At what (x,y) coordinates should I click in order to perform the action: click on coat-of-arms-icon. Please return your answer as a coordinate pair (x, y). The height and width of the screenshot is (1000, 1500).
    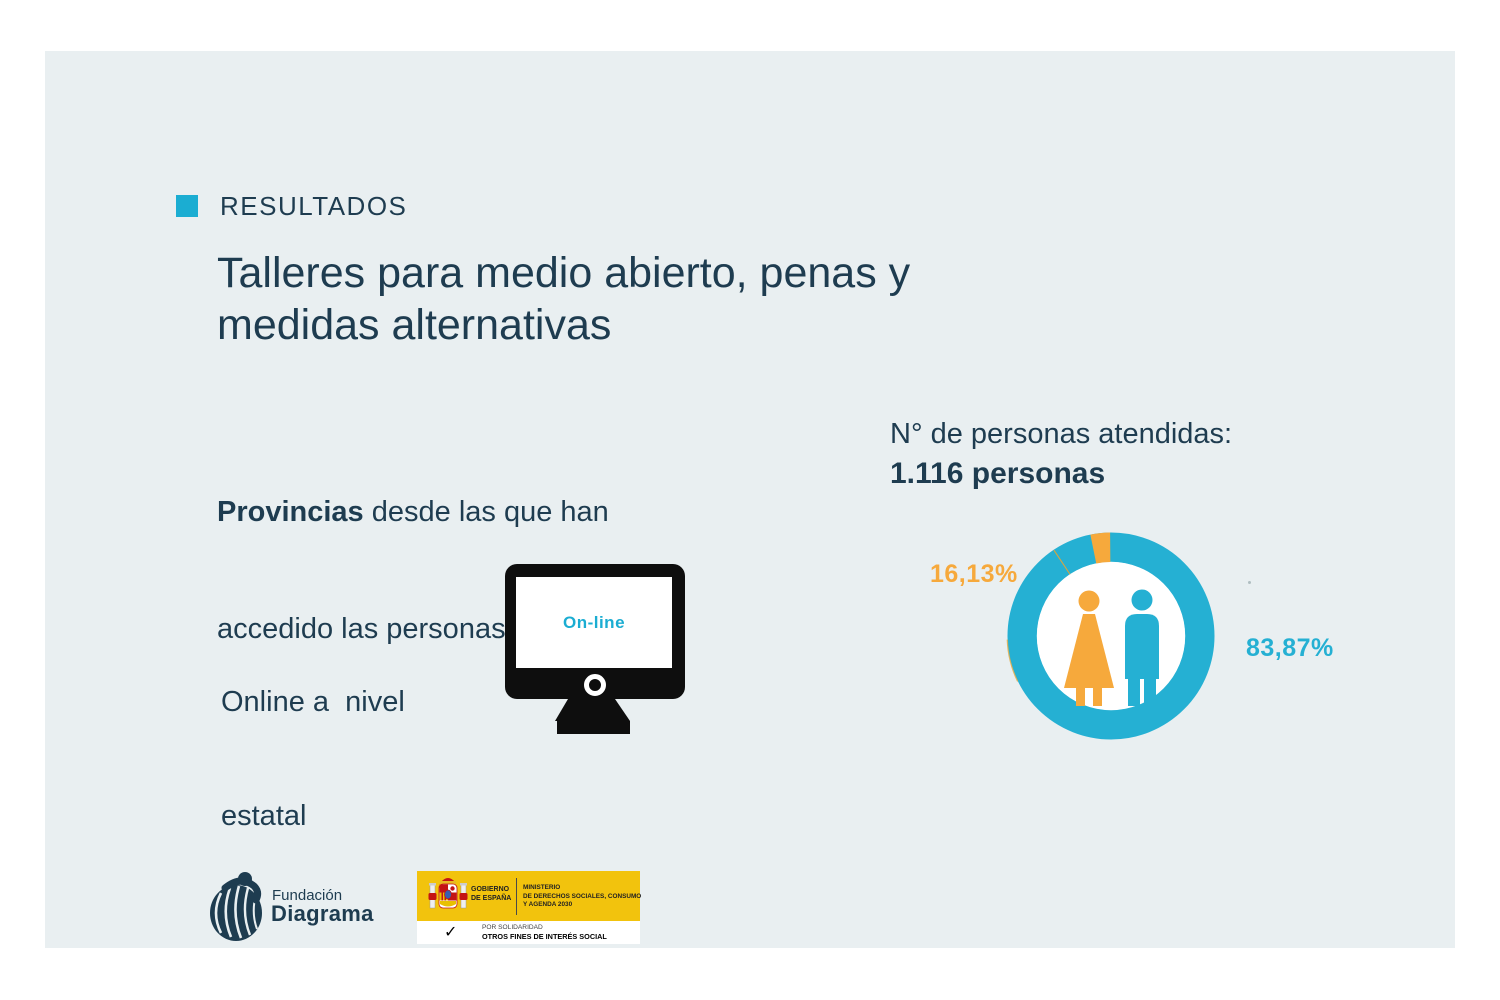
    Looking at the image, I should click on (448, 893).